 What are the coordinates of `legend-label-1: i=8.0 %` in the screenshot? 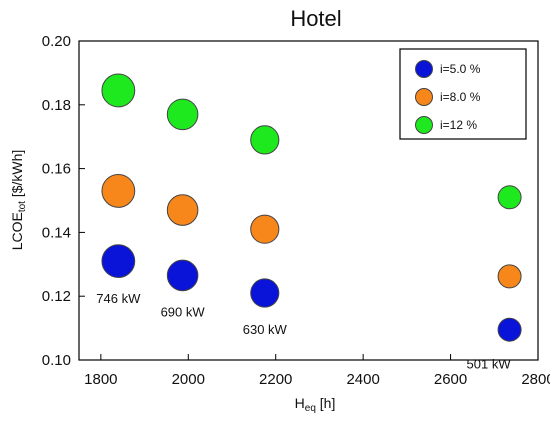 It's located at (460, 97).